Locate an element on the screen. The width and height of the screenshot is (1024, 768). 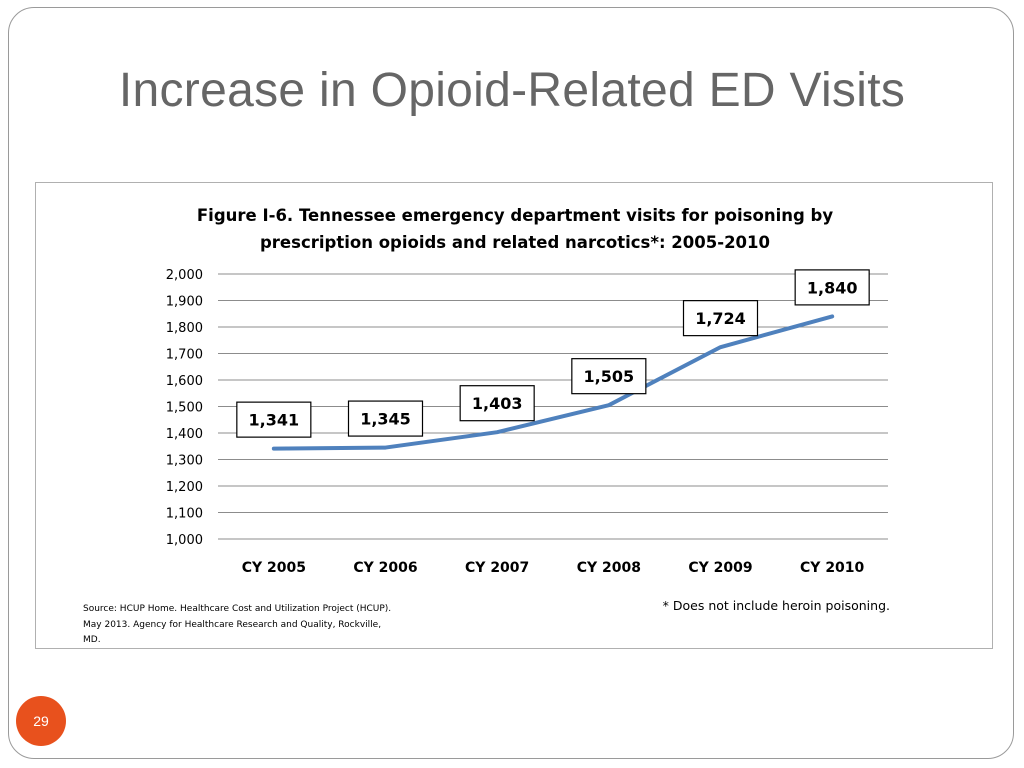
y-tick-label: 1,000 is located at coordinates (184, 540).